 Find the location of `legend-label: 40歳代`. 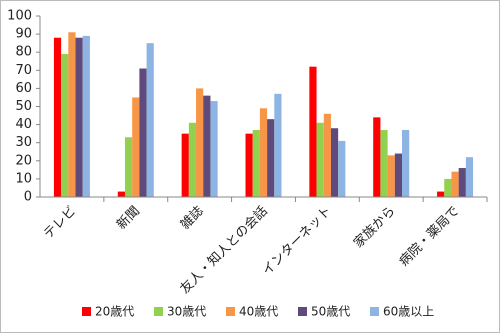

legend-label: 40歳代 is located at coordinates (258, 312).